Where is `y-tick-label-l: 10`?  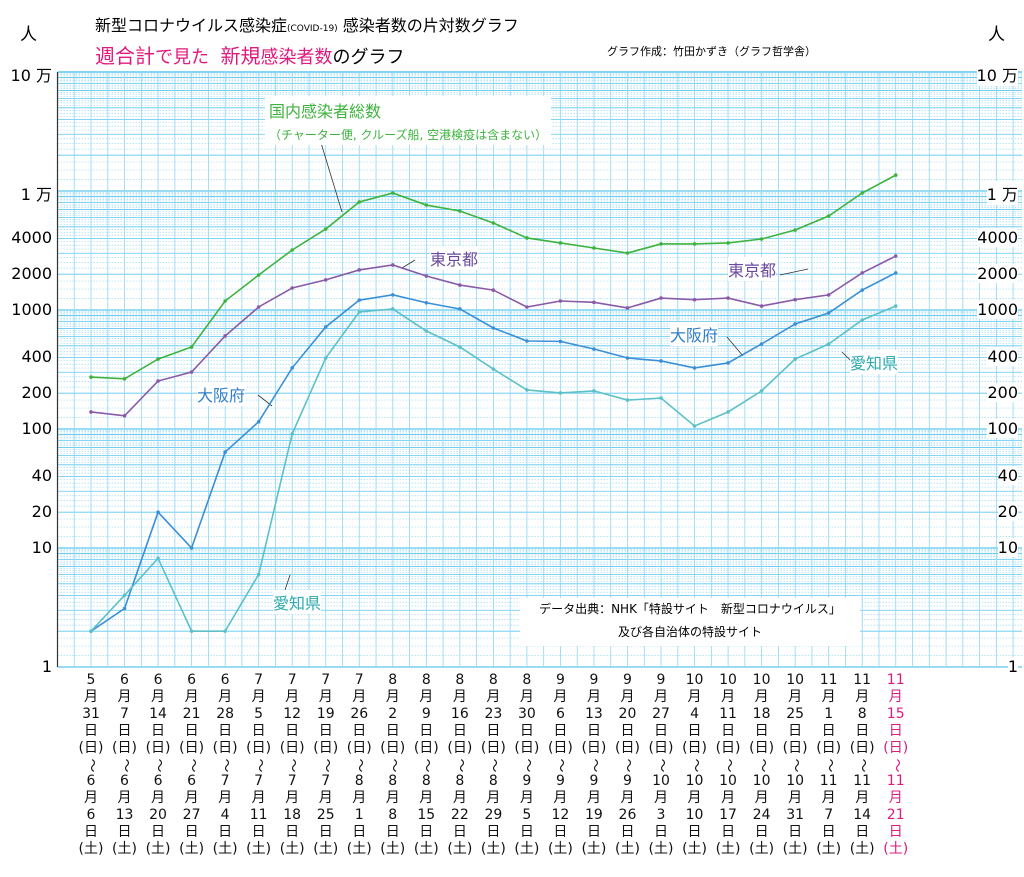
y-tick-label-l: 10 is located at coordinates (41, 547).